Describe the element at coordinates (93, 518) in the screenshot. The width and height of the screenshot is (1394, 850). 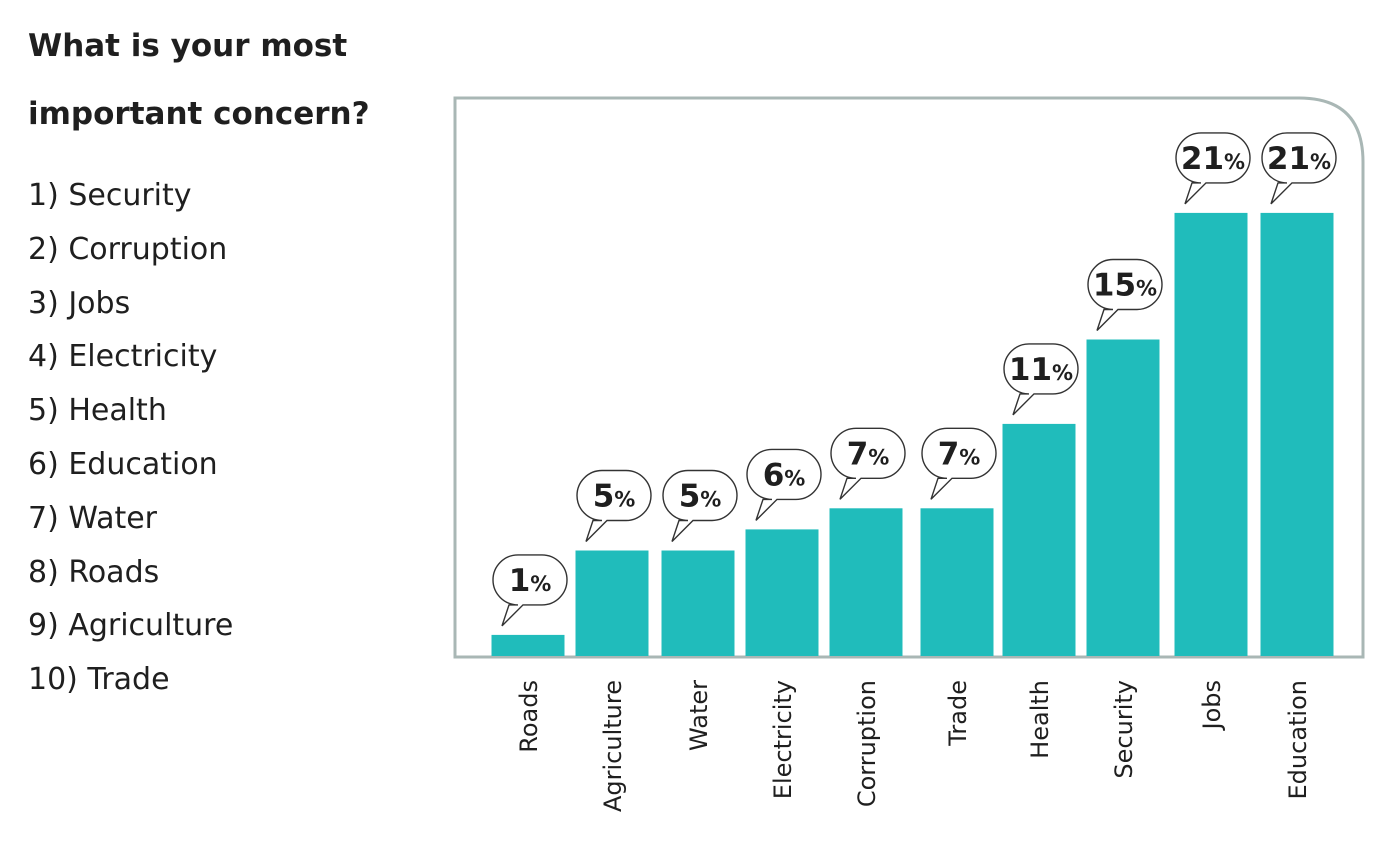
I see `ranking-item-7: 7) Water` at that location.